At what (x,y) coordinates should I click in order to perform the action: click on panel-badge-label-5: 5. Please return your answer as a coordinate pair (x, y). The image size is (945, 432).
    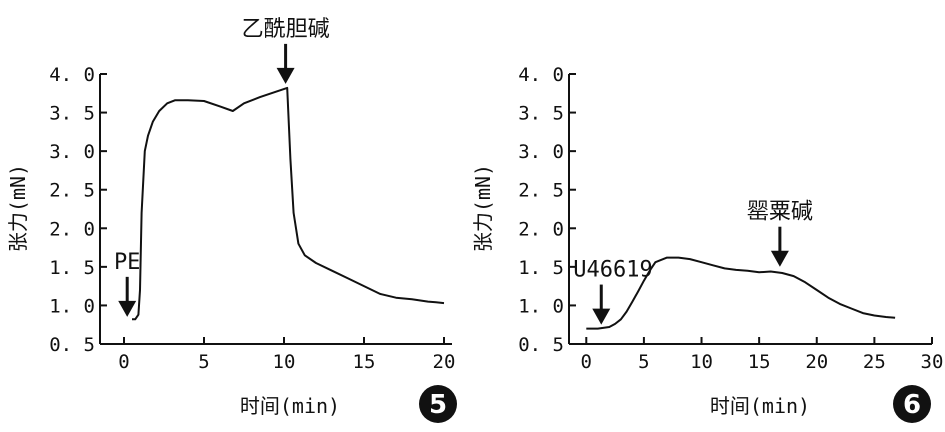
    Looking at the image, I should click on (438, 405).